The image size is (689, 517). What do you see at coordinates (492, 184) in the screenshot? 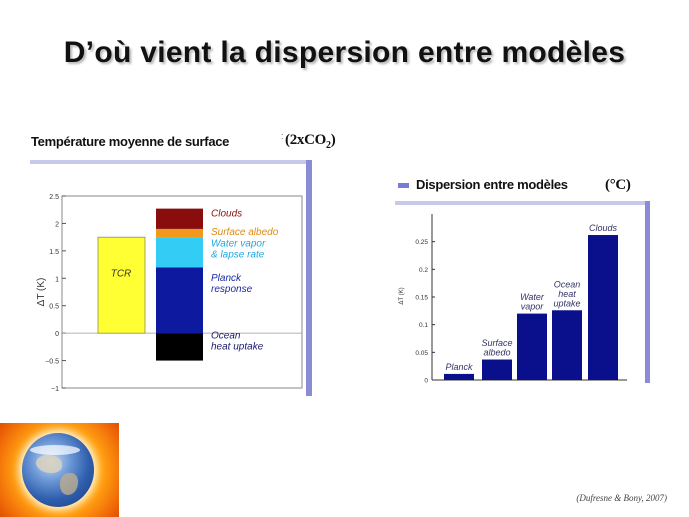
I see `right-chart-label: Dispersion entre modèles` at bounding box center [492, 184].